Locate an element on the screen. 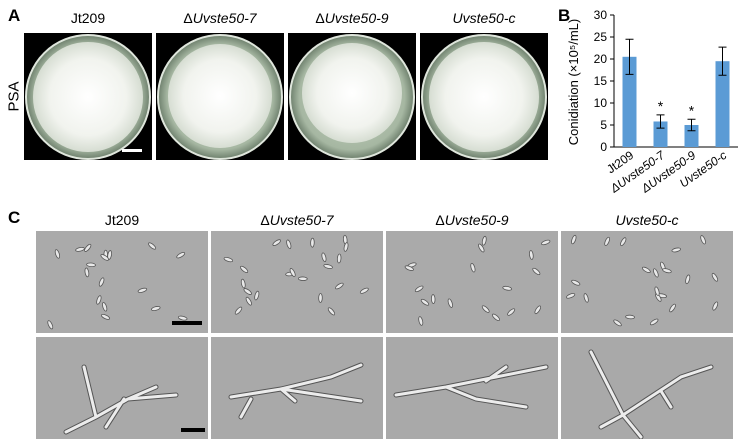  y-tick-label: 25 is located at coordinates (601, 37).